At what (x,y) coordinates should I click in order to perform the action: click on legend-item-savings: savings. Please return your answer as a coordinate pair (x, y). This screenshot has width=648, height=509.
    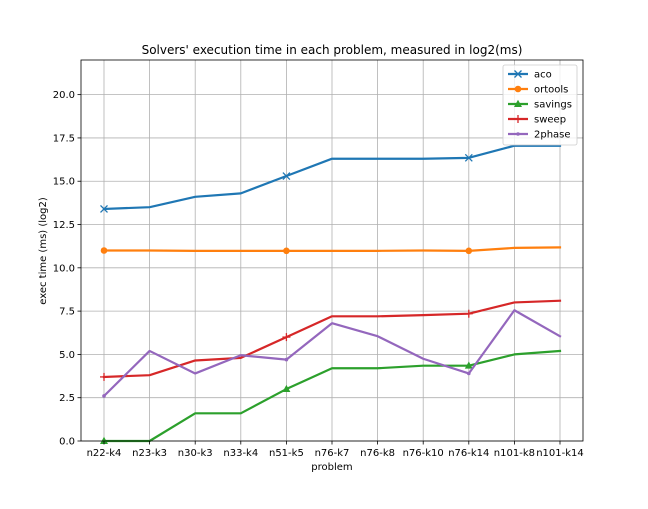
    Looking at the image, I should click on (540, 105).